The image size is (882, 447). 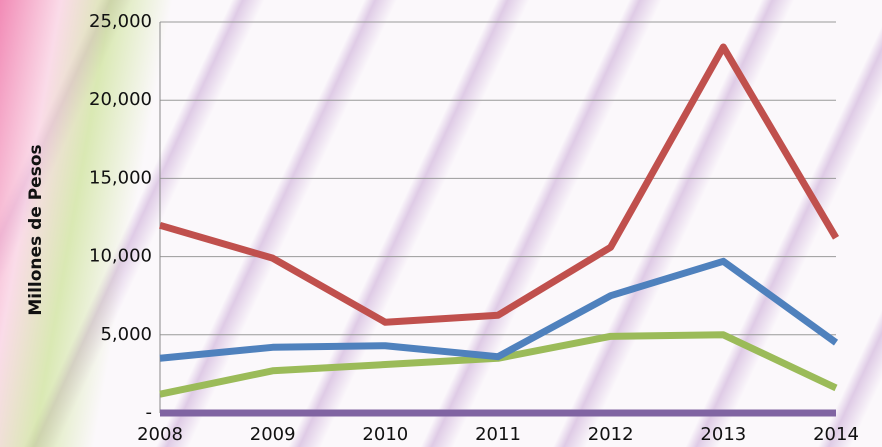 What do you see at coordinates (498, 434) in the screenshot?
I see `x-tick-label: 2011` at bounding box center [498, 434].